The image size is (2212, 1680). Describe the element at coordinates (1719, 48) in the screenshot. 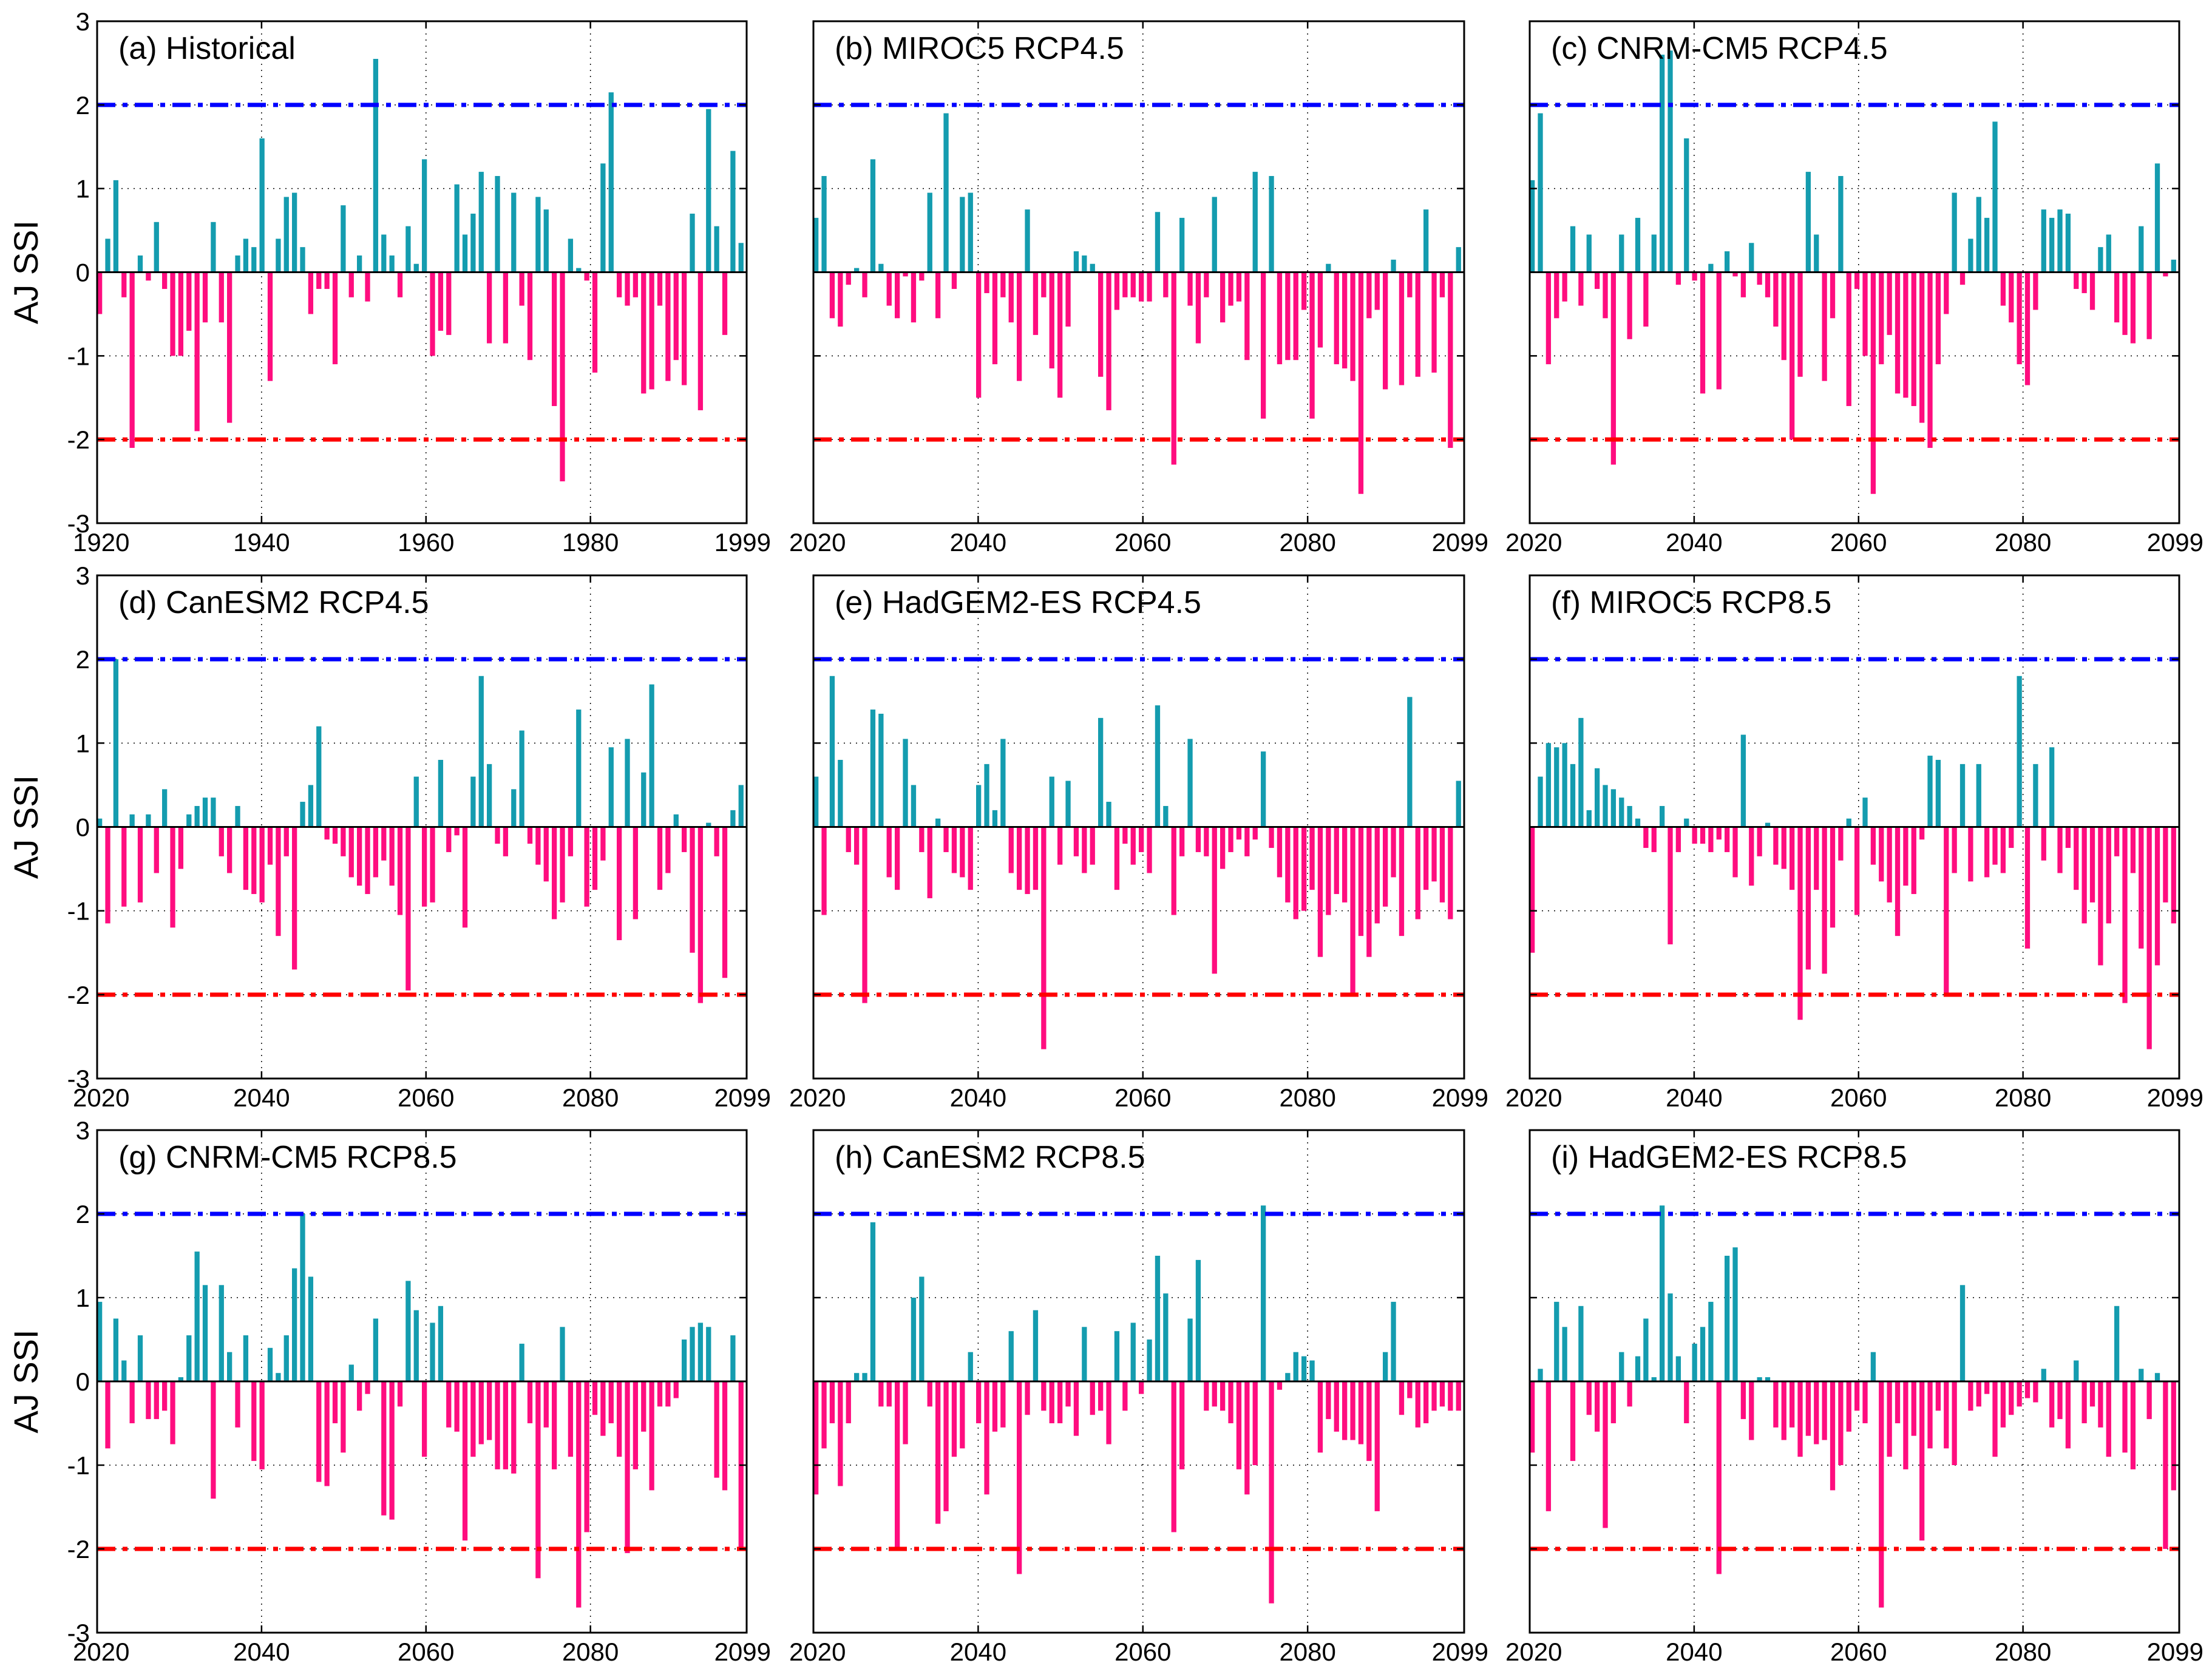

I see `panel-title: (c) CNRM-CM5 RCP4.5` at that location.